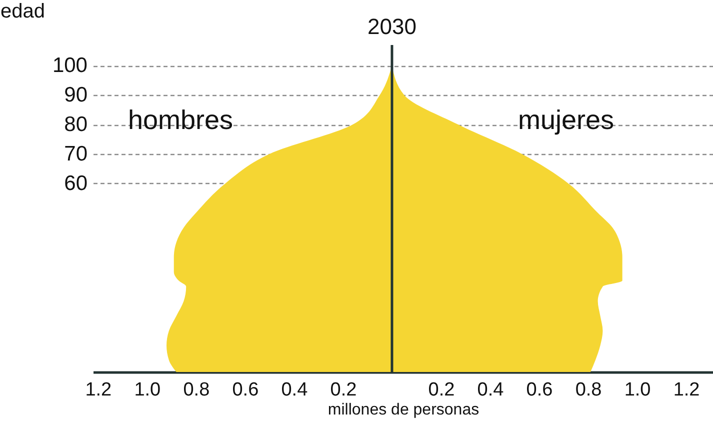  What do you see at coordinates (404, 410) in the screenshot?
I see `x-axis-title: millones de personas` at bounding box center [404, 410].